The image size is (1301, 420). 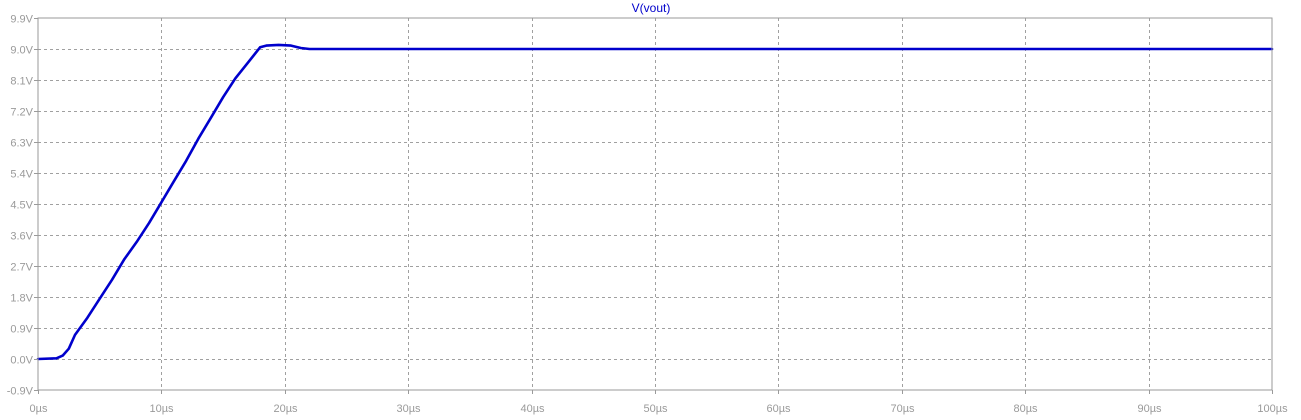 What do you see at coordinates (21, 144) in the screenshot?
I see `y-tick-label: 6.3V` at bounding box center [21, 144].